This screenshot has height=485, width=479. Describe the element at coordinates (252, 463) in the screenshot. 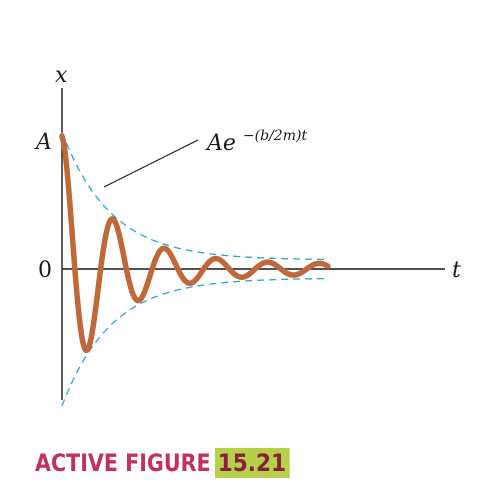

I see `caption-figure-number: 15.21` at that location.